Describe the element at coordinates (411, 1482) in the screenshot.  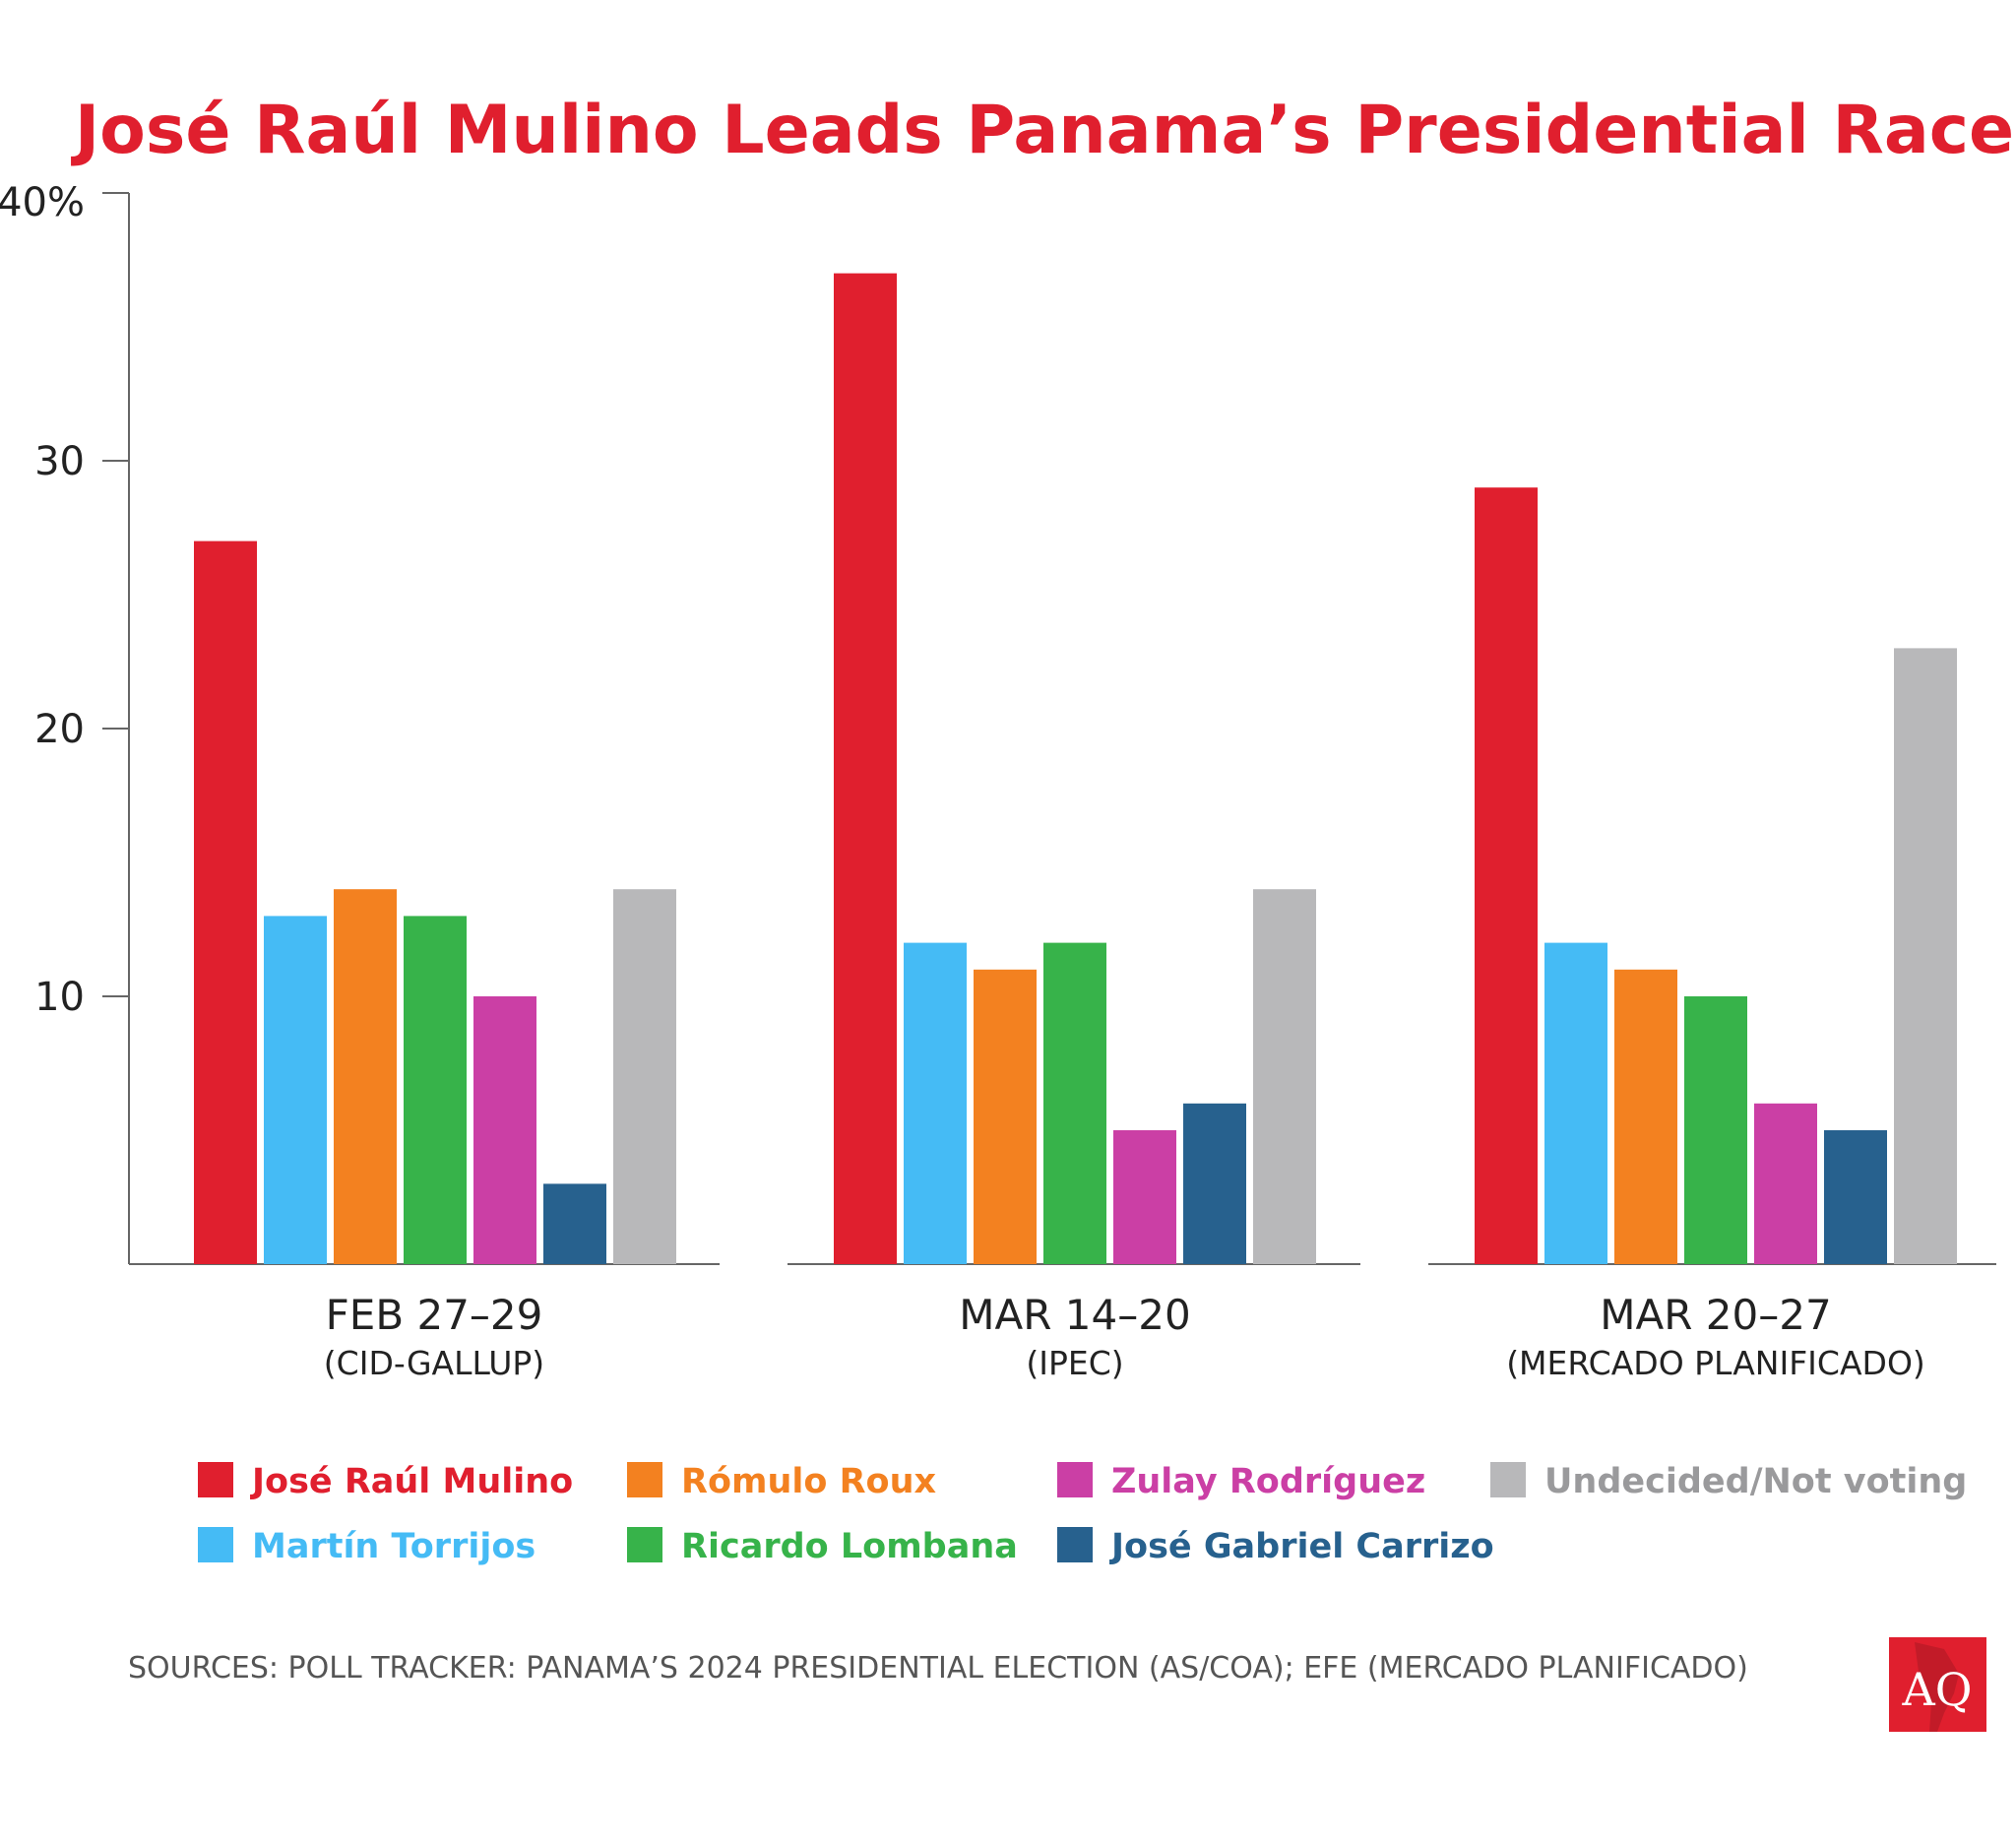
I see `legend-label: José Raúl Mulino` at that location.